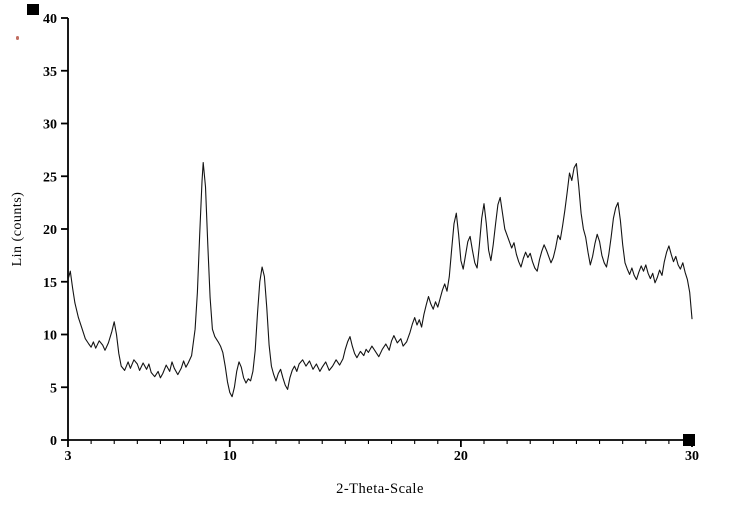 This screenshot has height=516, width=739. I want to click on y-tick-label: 0, so click(53, 441).